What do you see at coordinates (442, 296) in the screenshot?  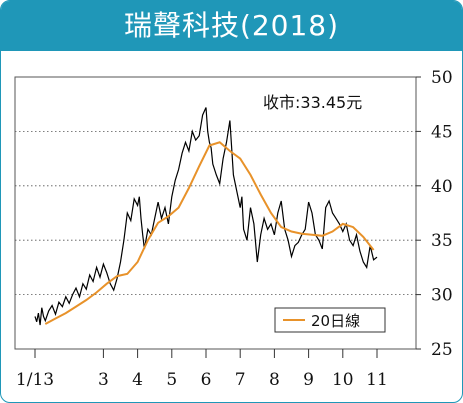 I see `y-tick-label: 30` at bounding box center [442, 296].